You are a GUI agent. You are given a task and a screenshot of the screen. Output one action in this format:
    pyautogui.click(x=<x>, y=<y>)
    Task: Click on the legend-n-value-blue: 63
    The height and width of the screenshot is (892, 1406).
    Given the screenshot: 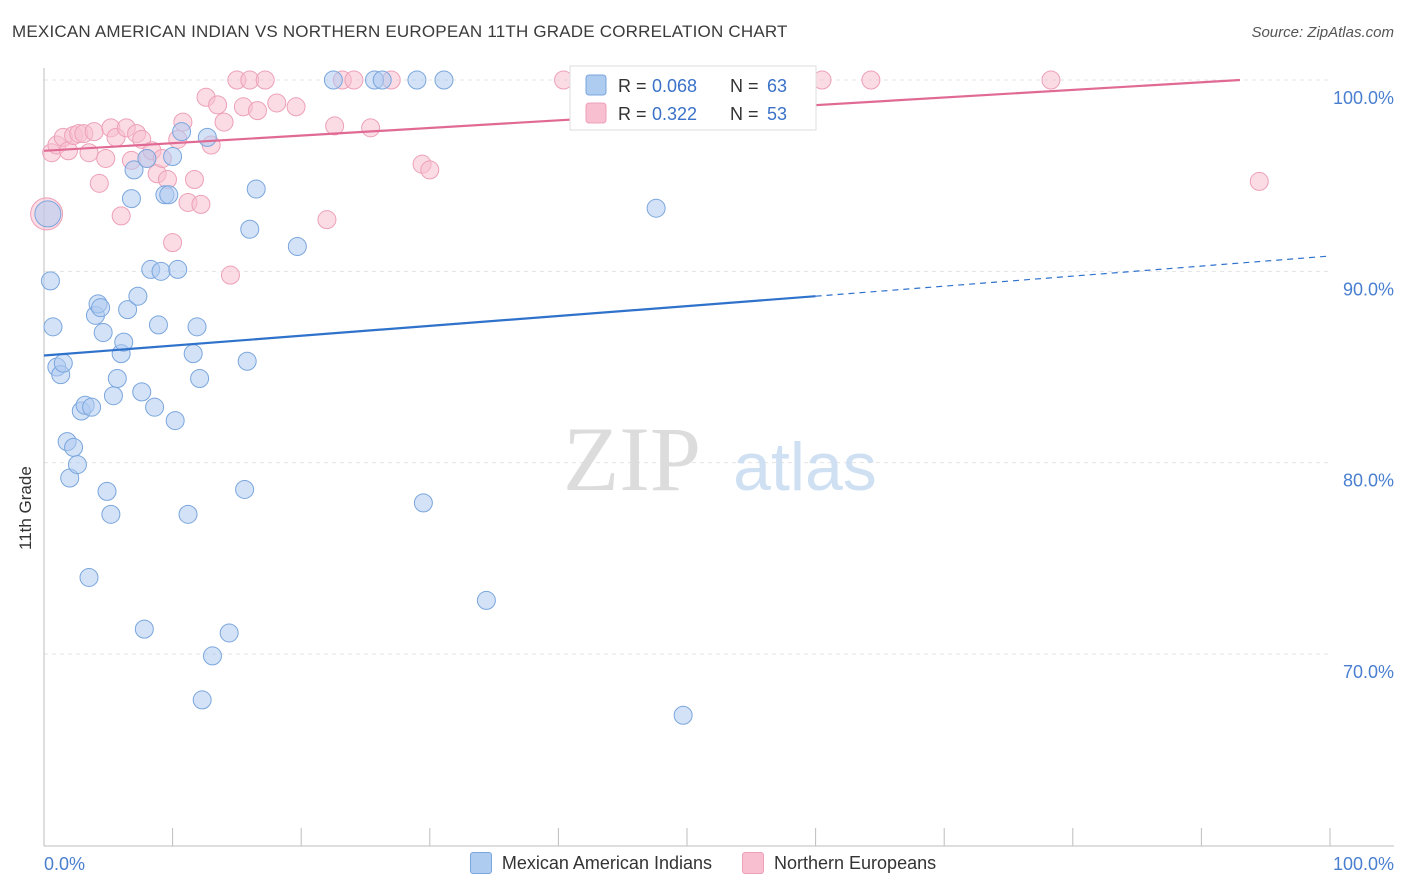 What is the action you would take?
    pyautogui.click(x=777, y=86)
    